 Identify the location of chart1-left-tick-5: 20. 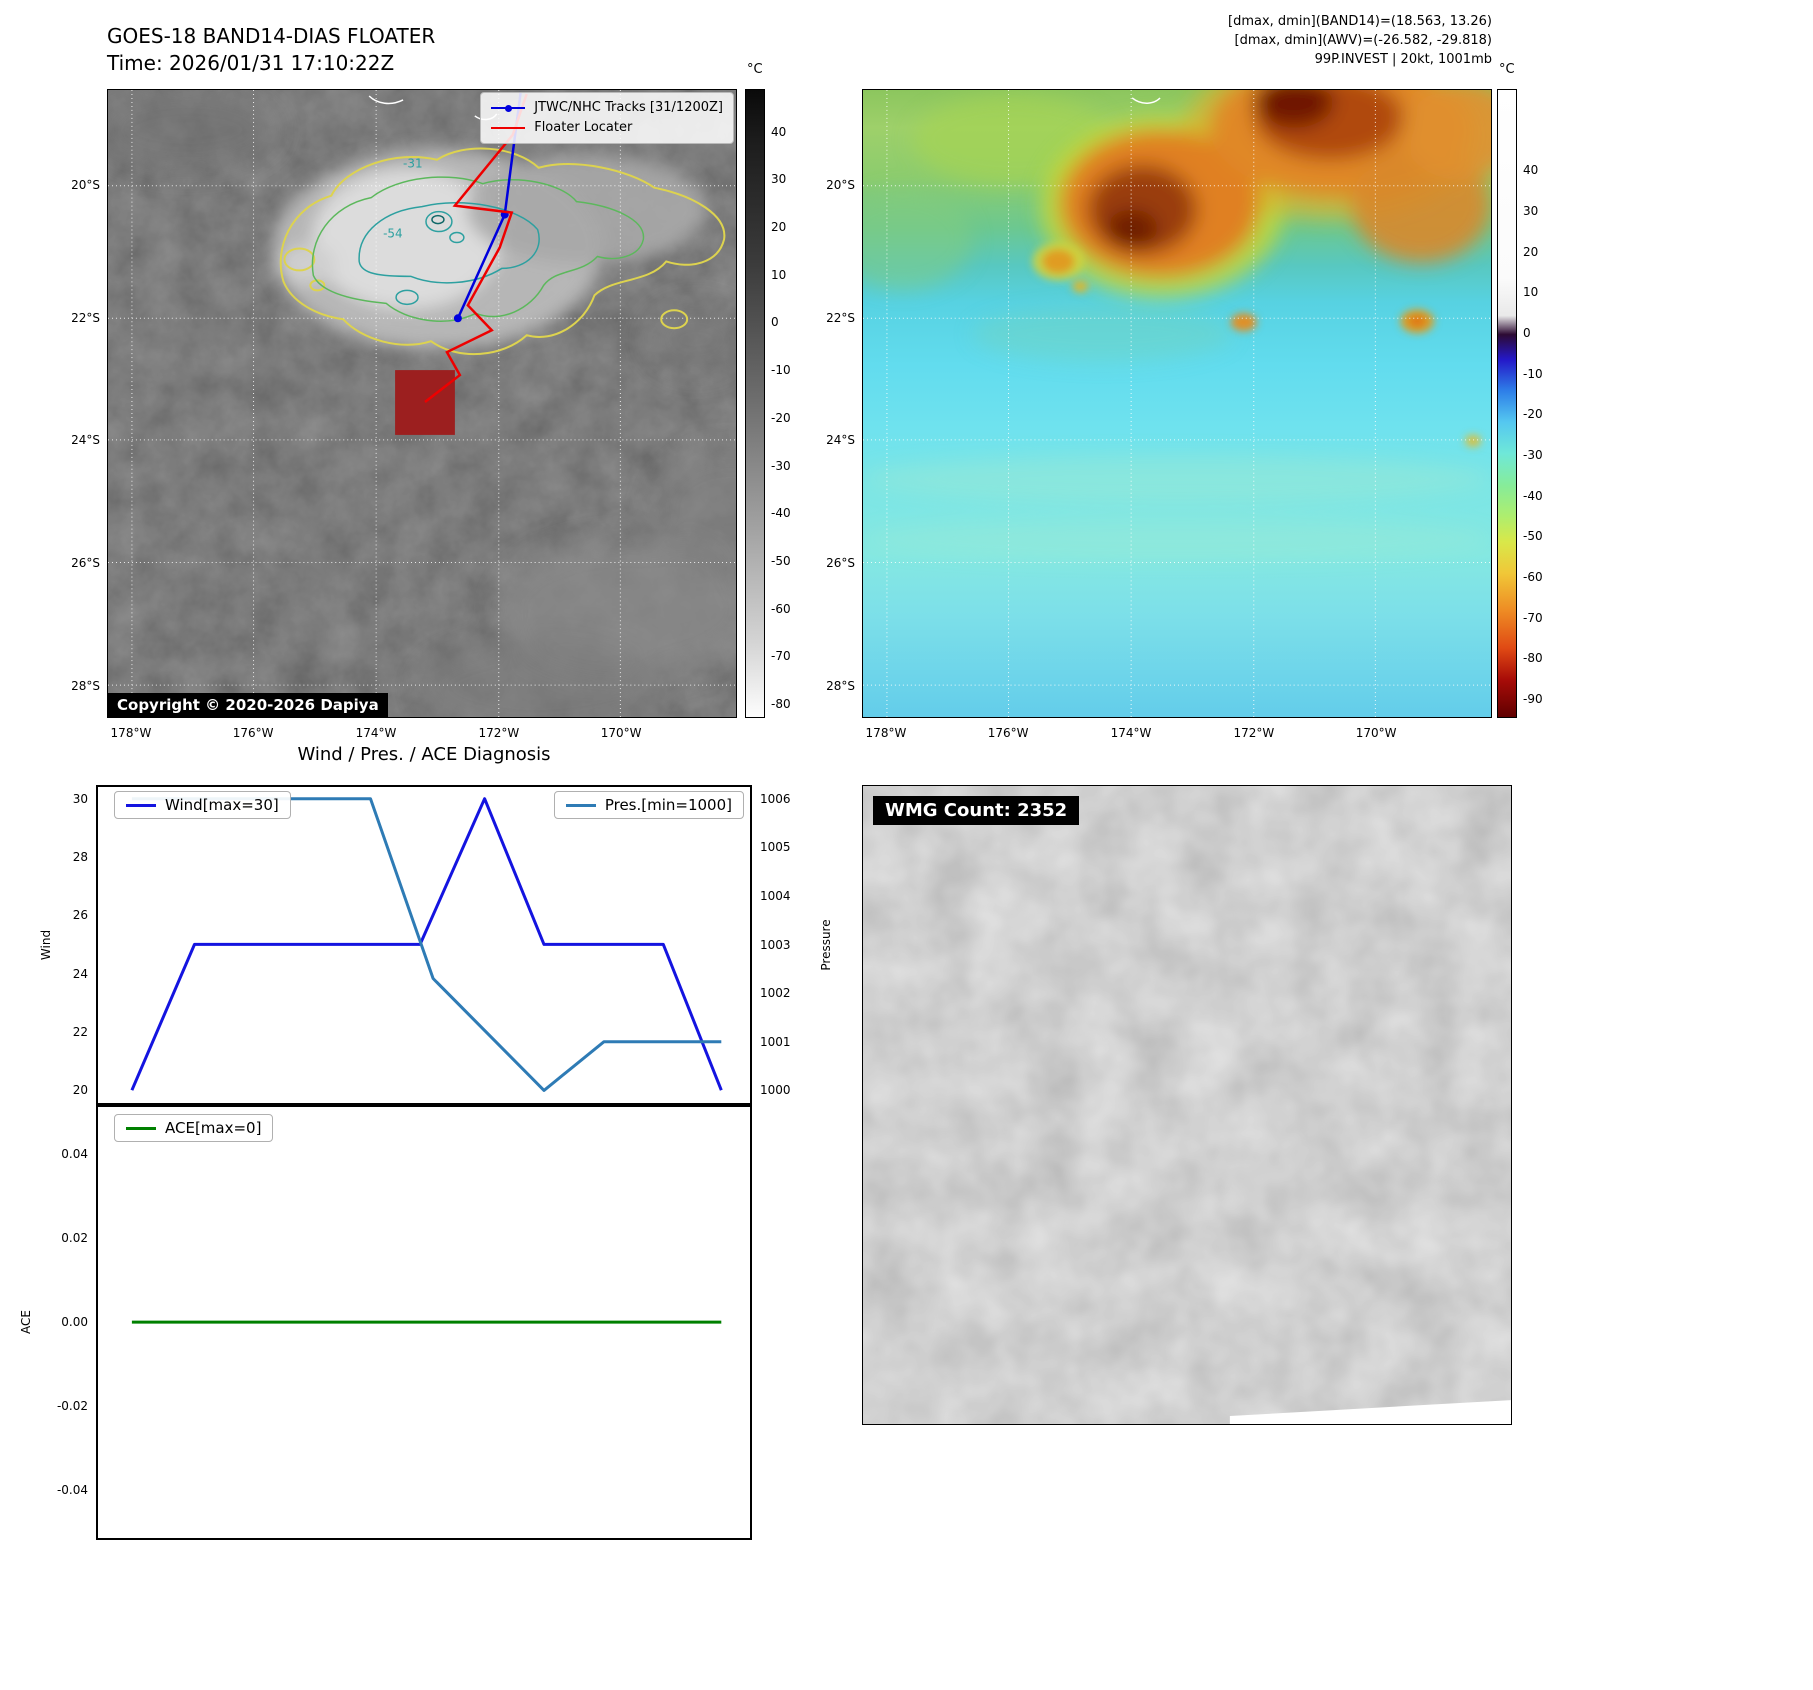
(80, 1090).